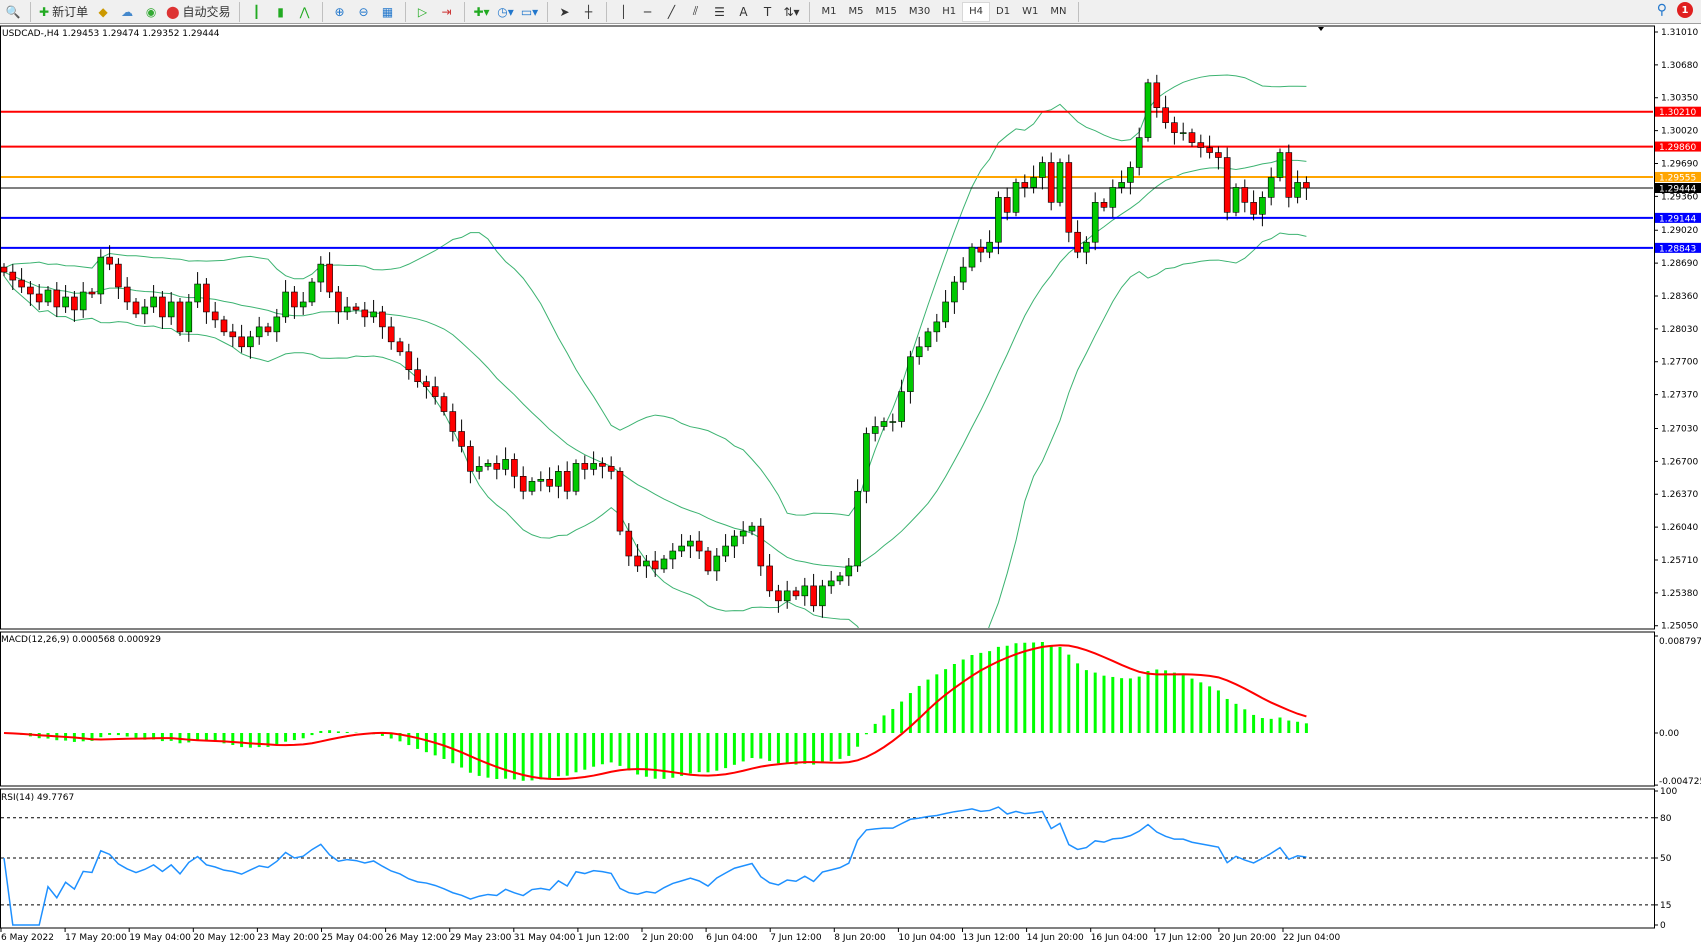 The image size is (1701, 944). What do you see at coordinates (1003, 11) in the screenshot?
I see `timeframe-d1: D1` at bounding box center [1003, 11].